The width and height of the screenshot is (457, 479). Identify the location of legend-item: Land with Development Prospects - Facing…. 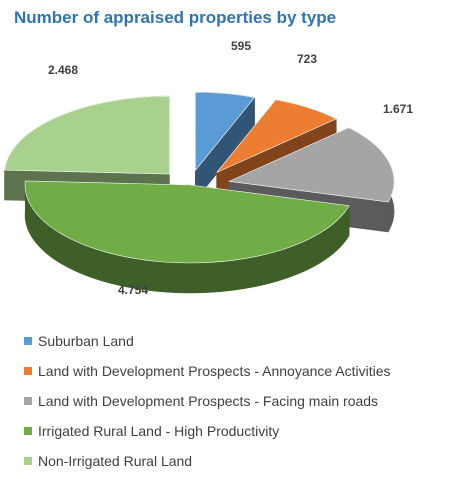
(207, 401).